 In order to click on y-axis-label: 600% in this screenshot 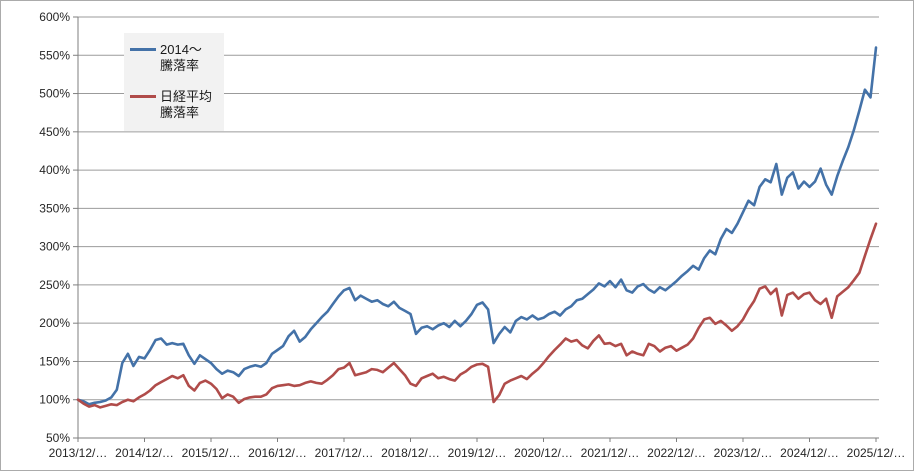, I will do `click(54, 17)`.